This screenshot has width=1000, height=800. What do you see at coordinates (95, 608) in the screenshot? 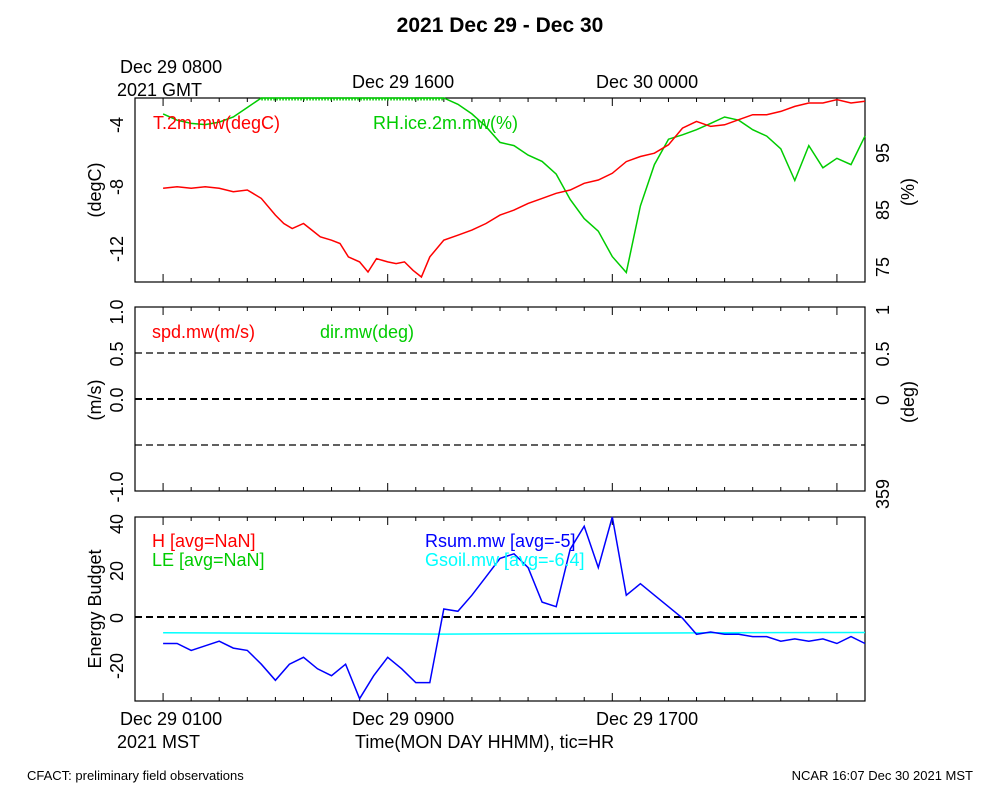
I see `y-axis-label-left-p3: Energy Budget` at bounding box center [95, 608].